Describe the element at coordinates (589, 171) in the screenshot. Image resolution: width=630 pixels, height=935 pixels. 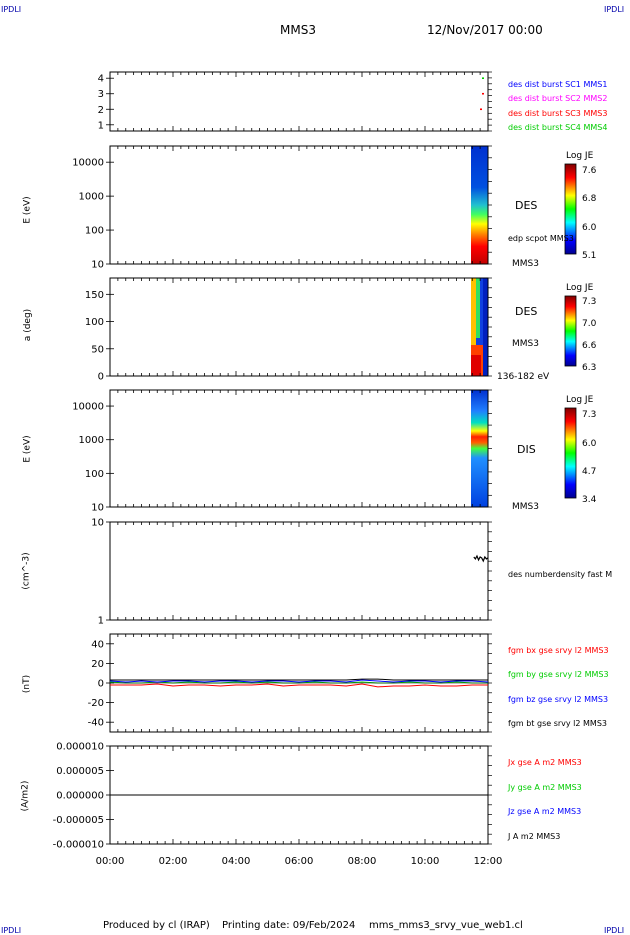
I see `colorbar-des-energy-tick: 7.6` at that location.